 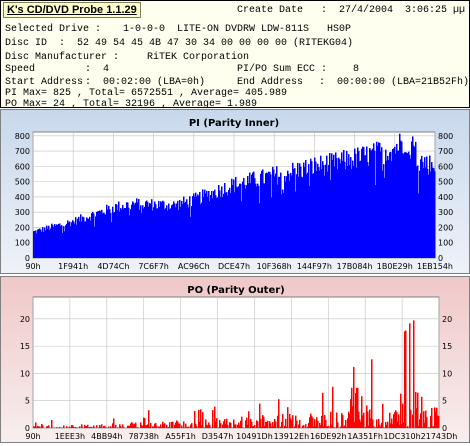 What do you see at coordinates (70, 436) in the screenshot?
I see `x-tick-label: 1EEE3h` at bounding box center [70, 436].